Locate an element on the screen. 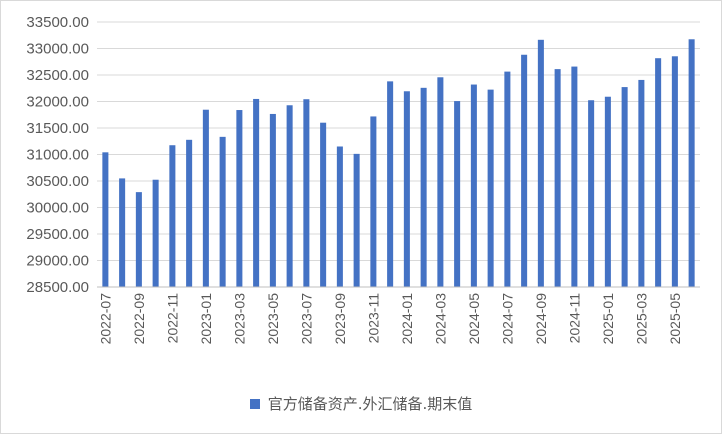 The width and height of the screenshot is (722, 434). x-tick-label: 2025-03 is located at coordinates (641, 319).